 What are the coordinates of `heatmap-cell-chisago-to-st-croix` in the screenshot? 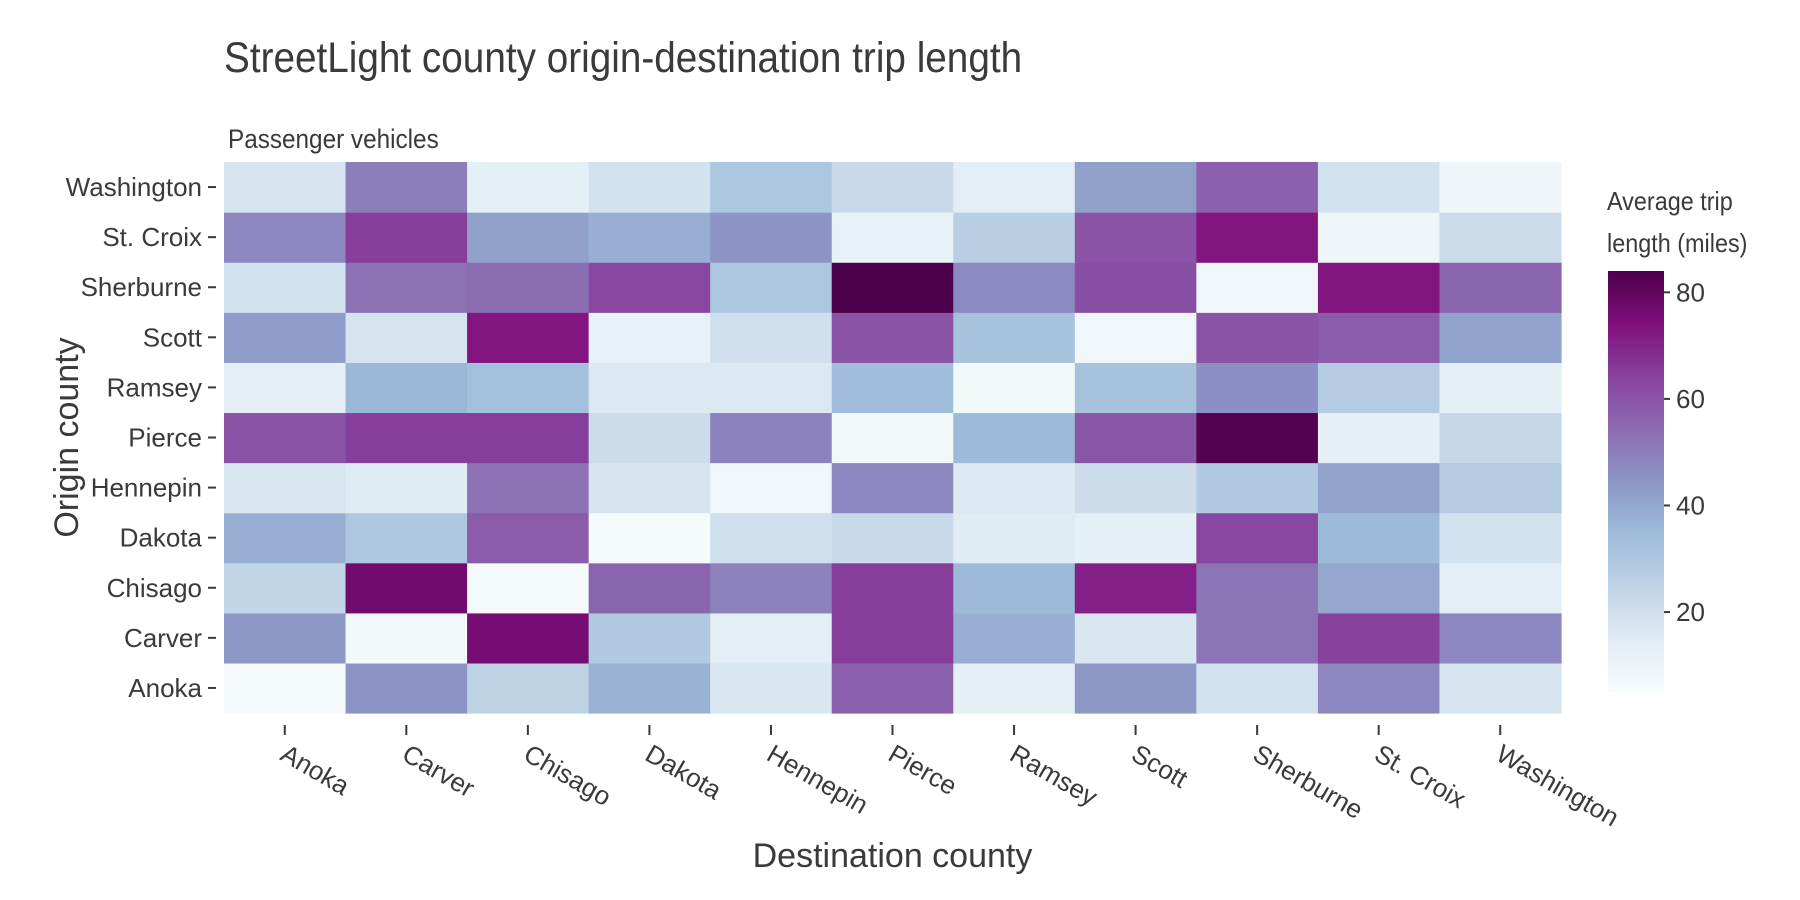 It's located at (1379, 588).